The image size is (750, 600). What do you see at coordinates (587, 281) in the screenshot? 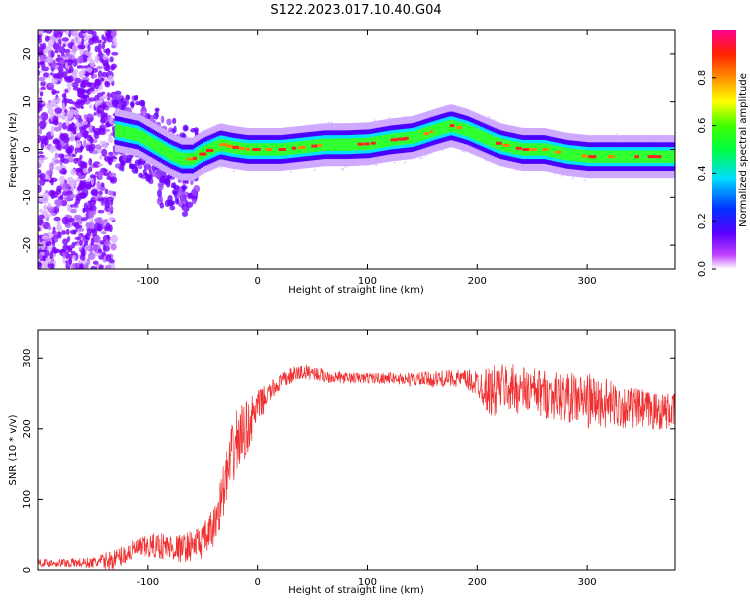
I see `spectrogram-x-tick-label: 300` at bounding box center [587, 281].